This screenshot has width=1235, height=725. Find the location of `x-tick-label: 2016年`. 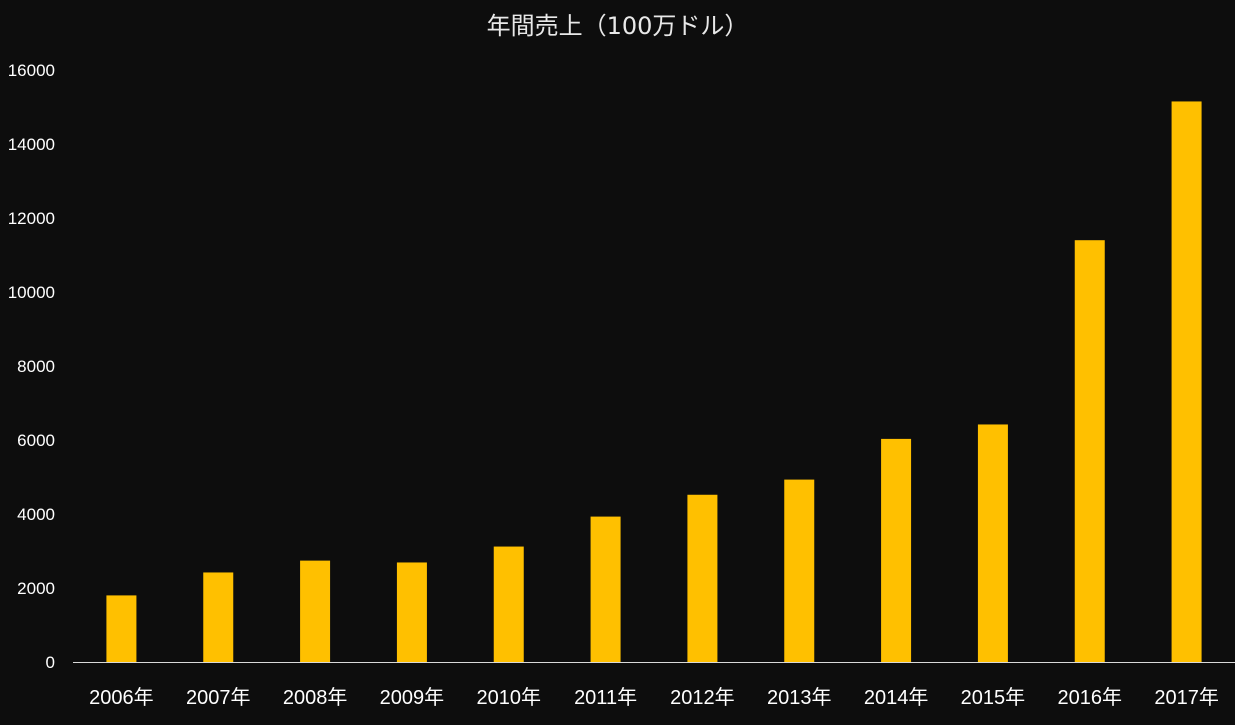

x-tick-label: 2016年 is located at coordinates (1090, 697).